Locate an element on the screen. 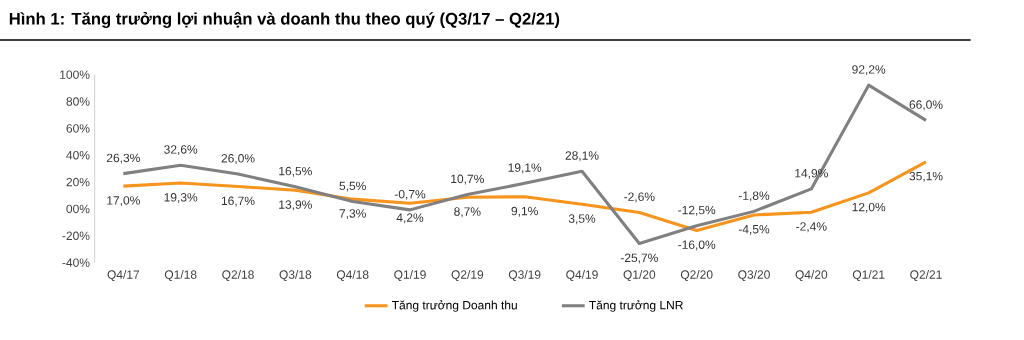 Image resolution: width=1024 pixels, height=340 pixels. x-tick-label: Q1/20 is located at coordinates (639, 275).